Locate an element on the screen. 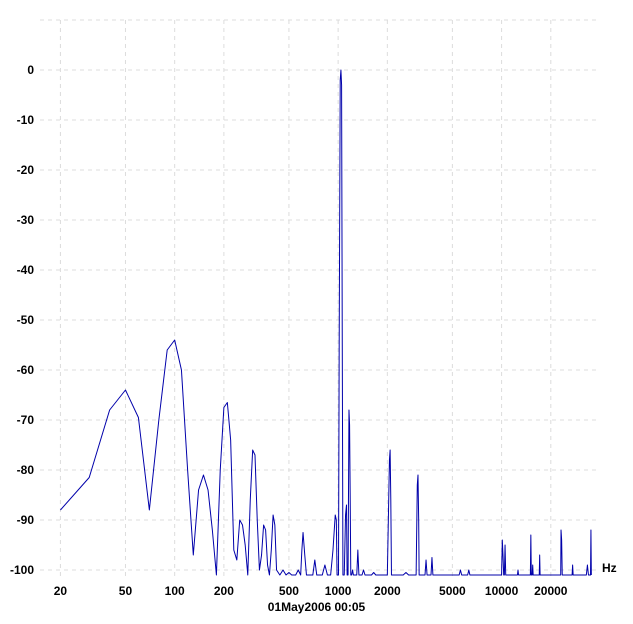  y-tick-label-7: -70 is located at coordinates (26, 420).